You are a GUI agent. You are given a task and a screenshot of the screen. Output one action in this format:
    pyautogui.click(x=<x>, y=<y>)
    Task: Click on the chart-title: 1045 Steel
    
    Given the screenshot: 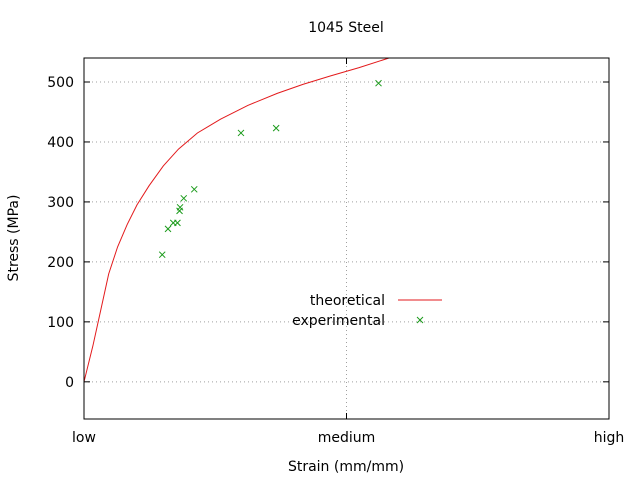 What is the action you would take?
    pyautogui.click(x=346, y=28)
    